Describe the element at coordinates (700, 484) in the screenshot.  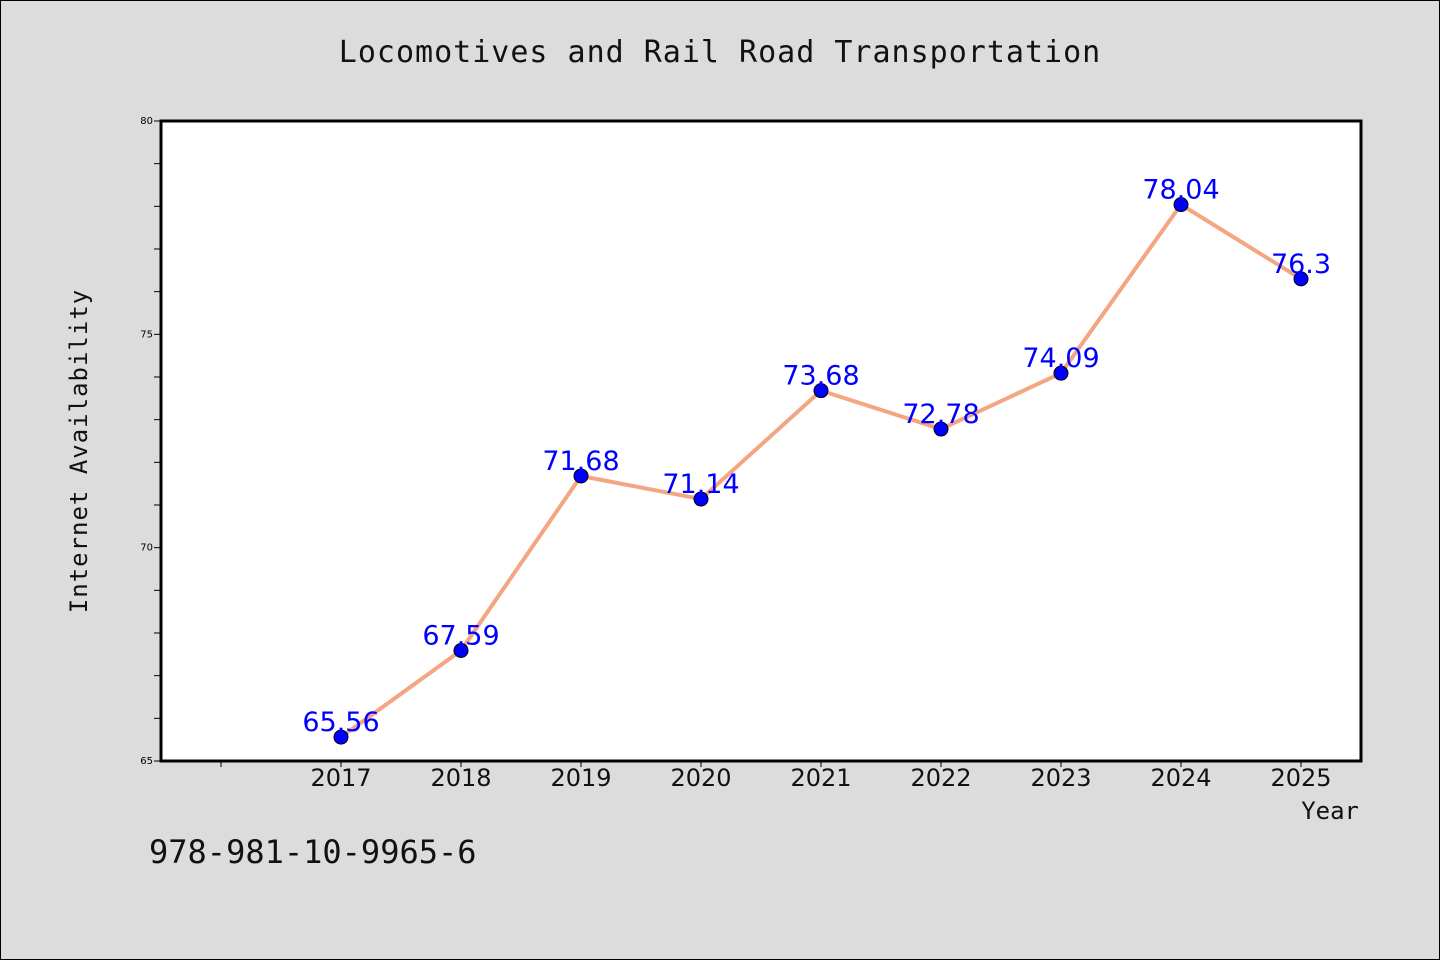
I see `data-label: 71.14` at that location.